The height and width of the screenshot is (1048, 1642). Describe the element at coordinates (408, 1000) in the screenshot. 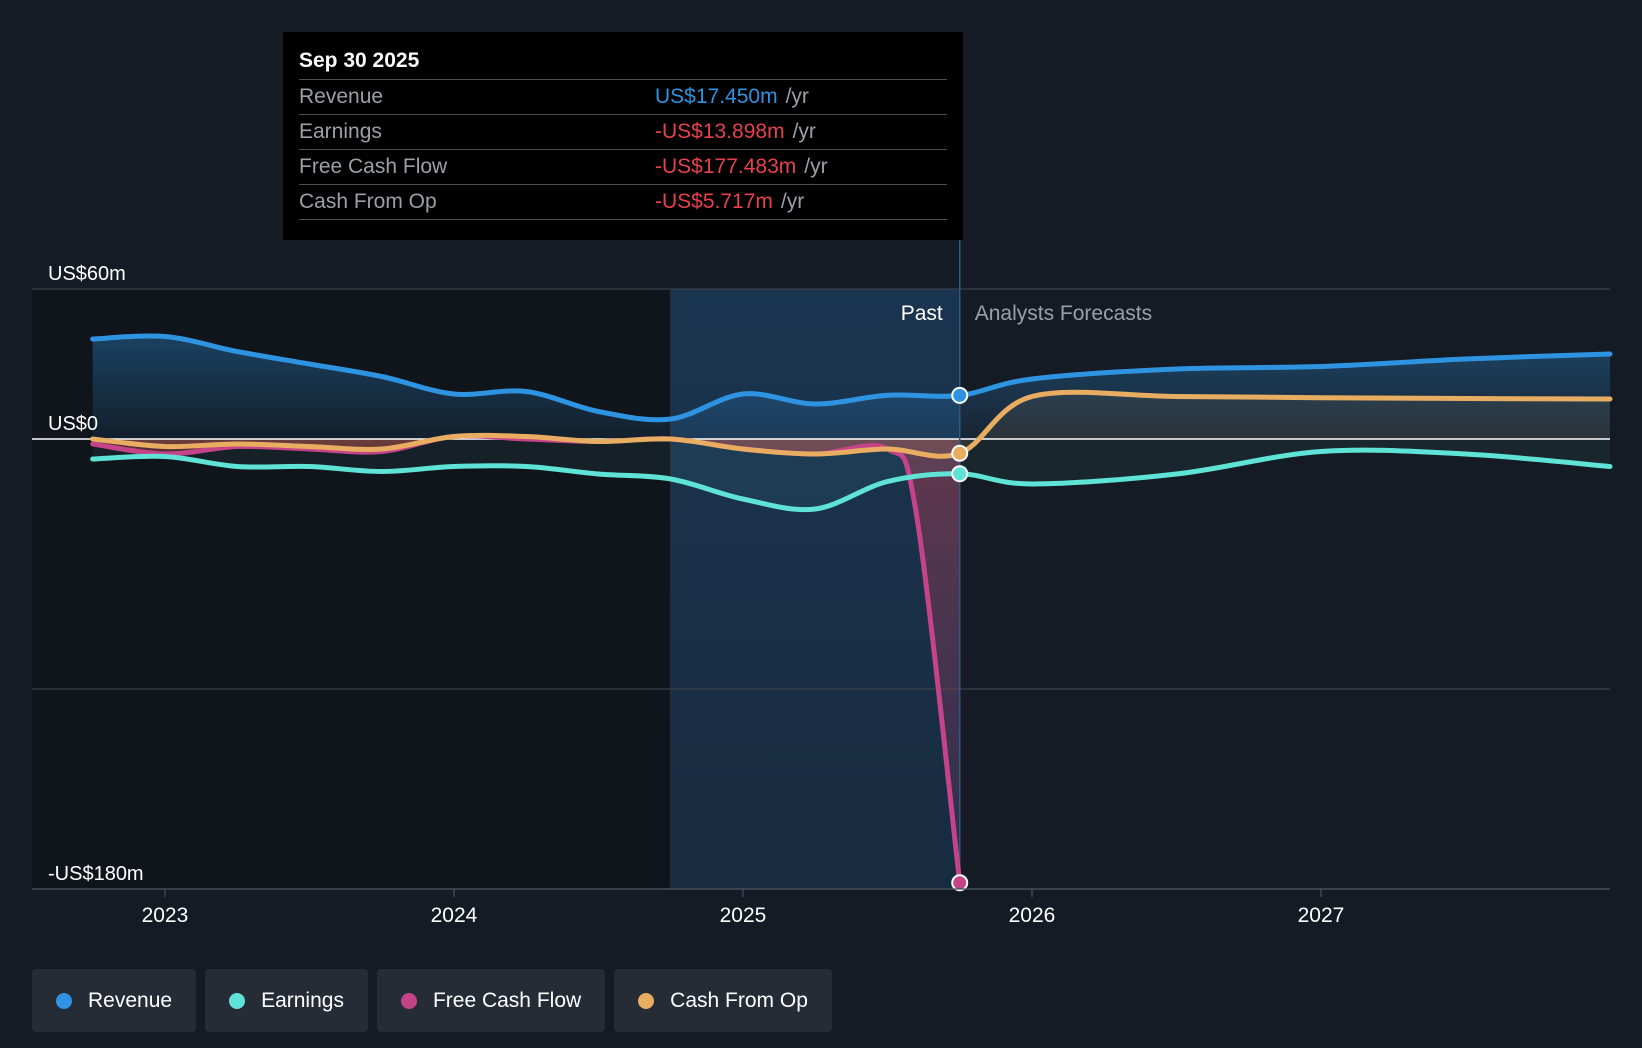

I see `free-cash-flow-dot-icon` at that location.